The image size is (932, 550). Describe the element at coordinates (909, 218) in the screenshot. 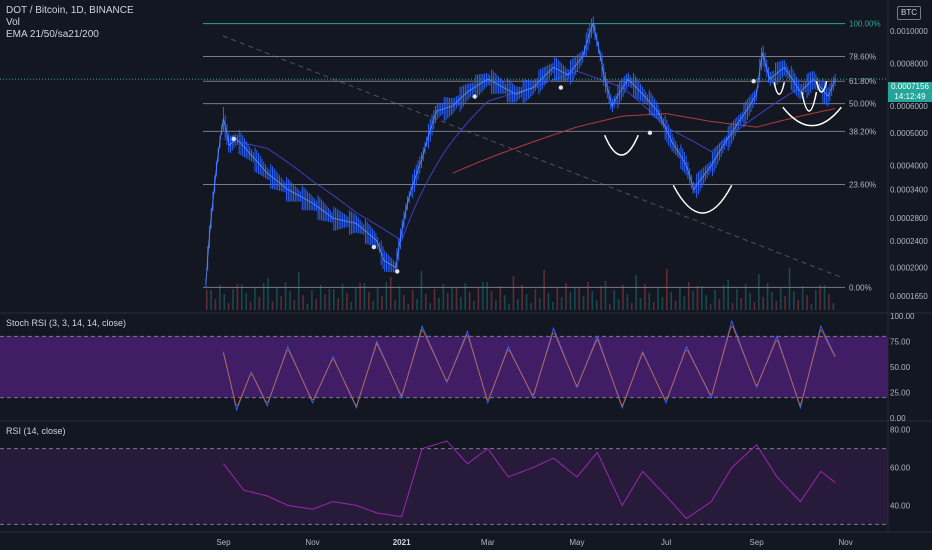

I see `price-axis-tick: 0.0002800` at that location.